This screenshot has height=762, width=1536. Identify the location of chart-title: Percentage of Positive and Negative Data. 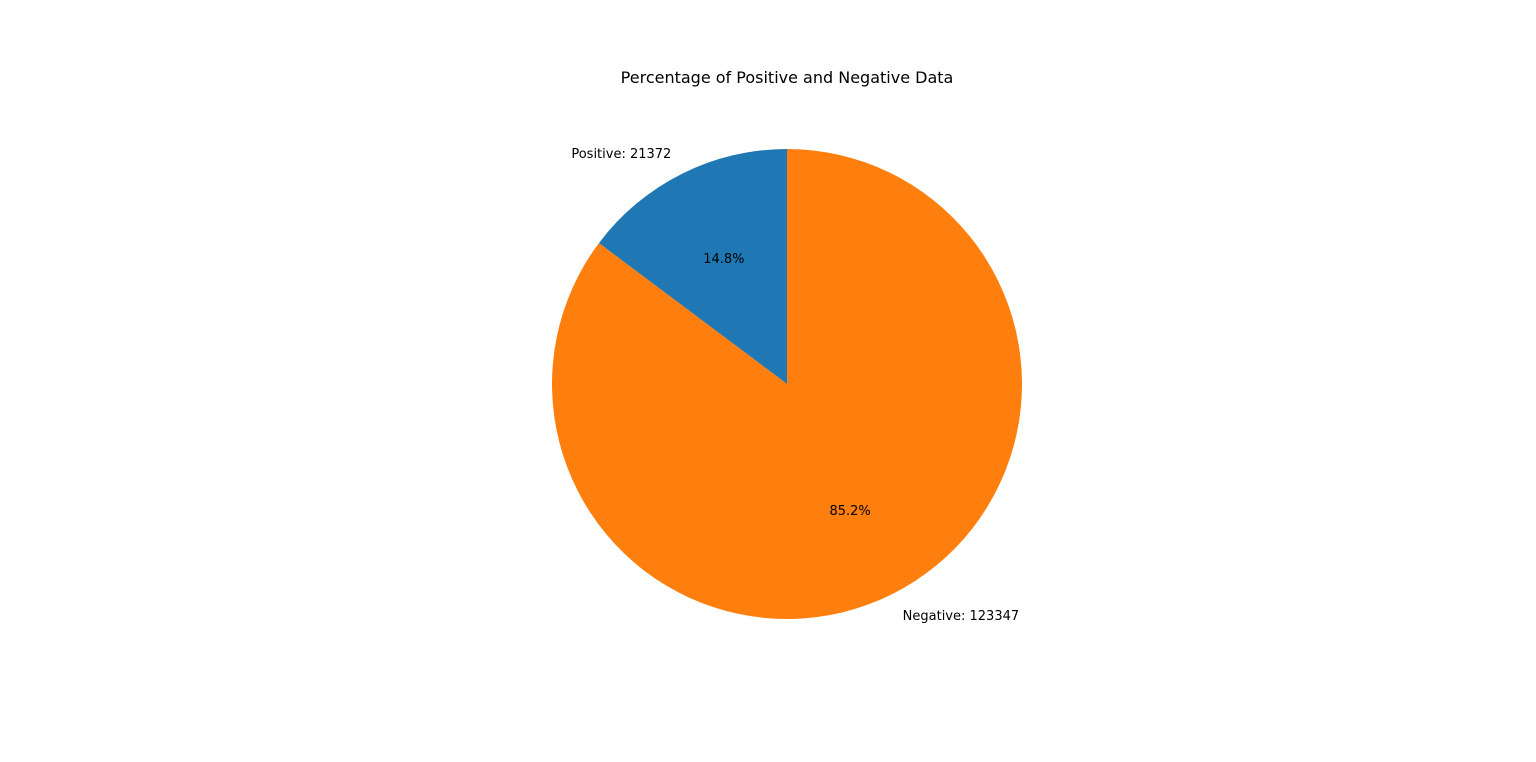
(787, 77).